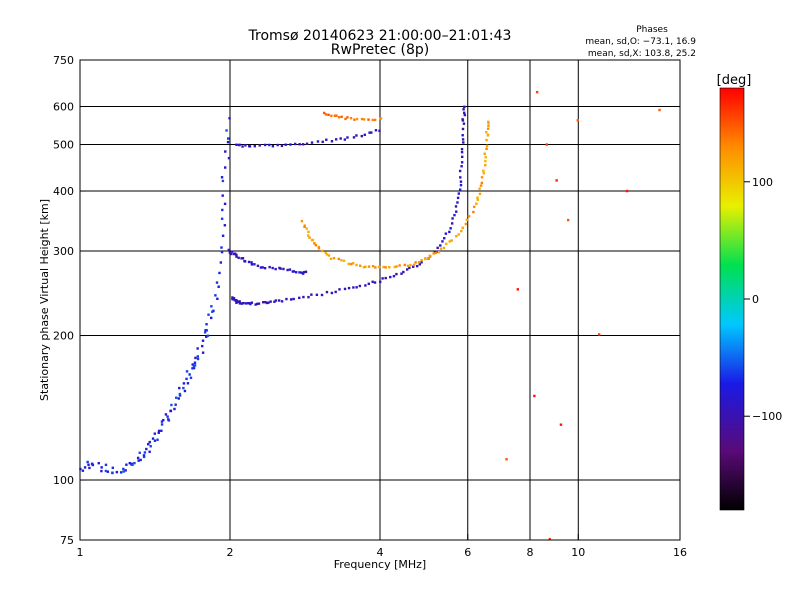  Describe the element at coordinates (230, 552) in the screenshot. I see `x-tick-label: 2` at that location.